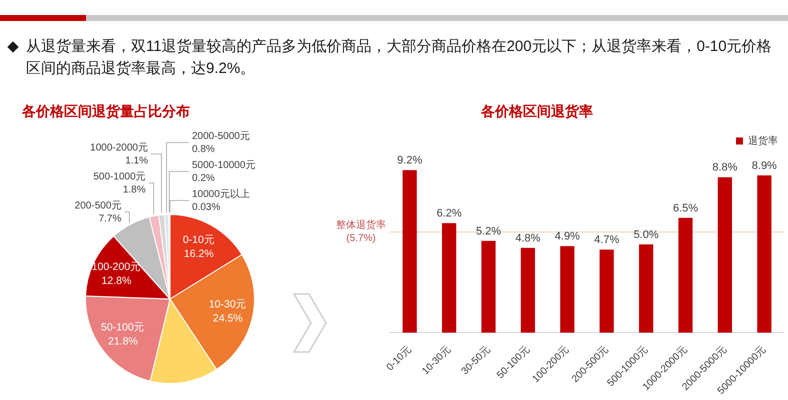 Image resolution: width=788 pixels, height=400 pixels. What do you see at coordinates (409, 160) in the screenshot?
I see `data-label: 9.2%` at bounding box center [409, 160].